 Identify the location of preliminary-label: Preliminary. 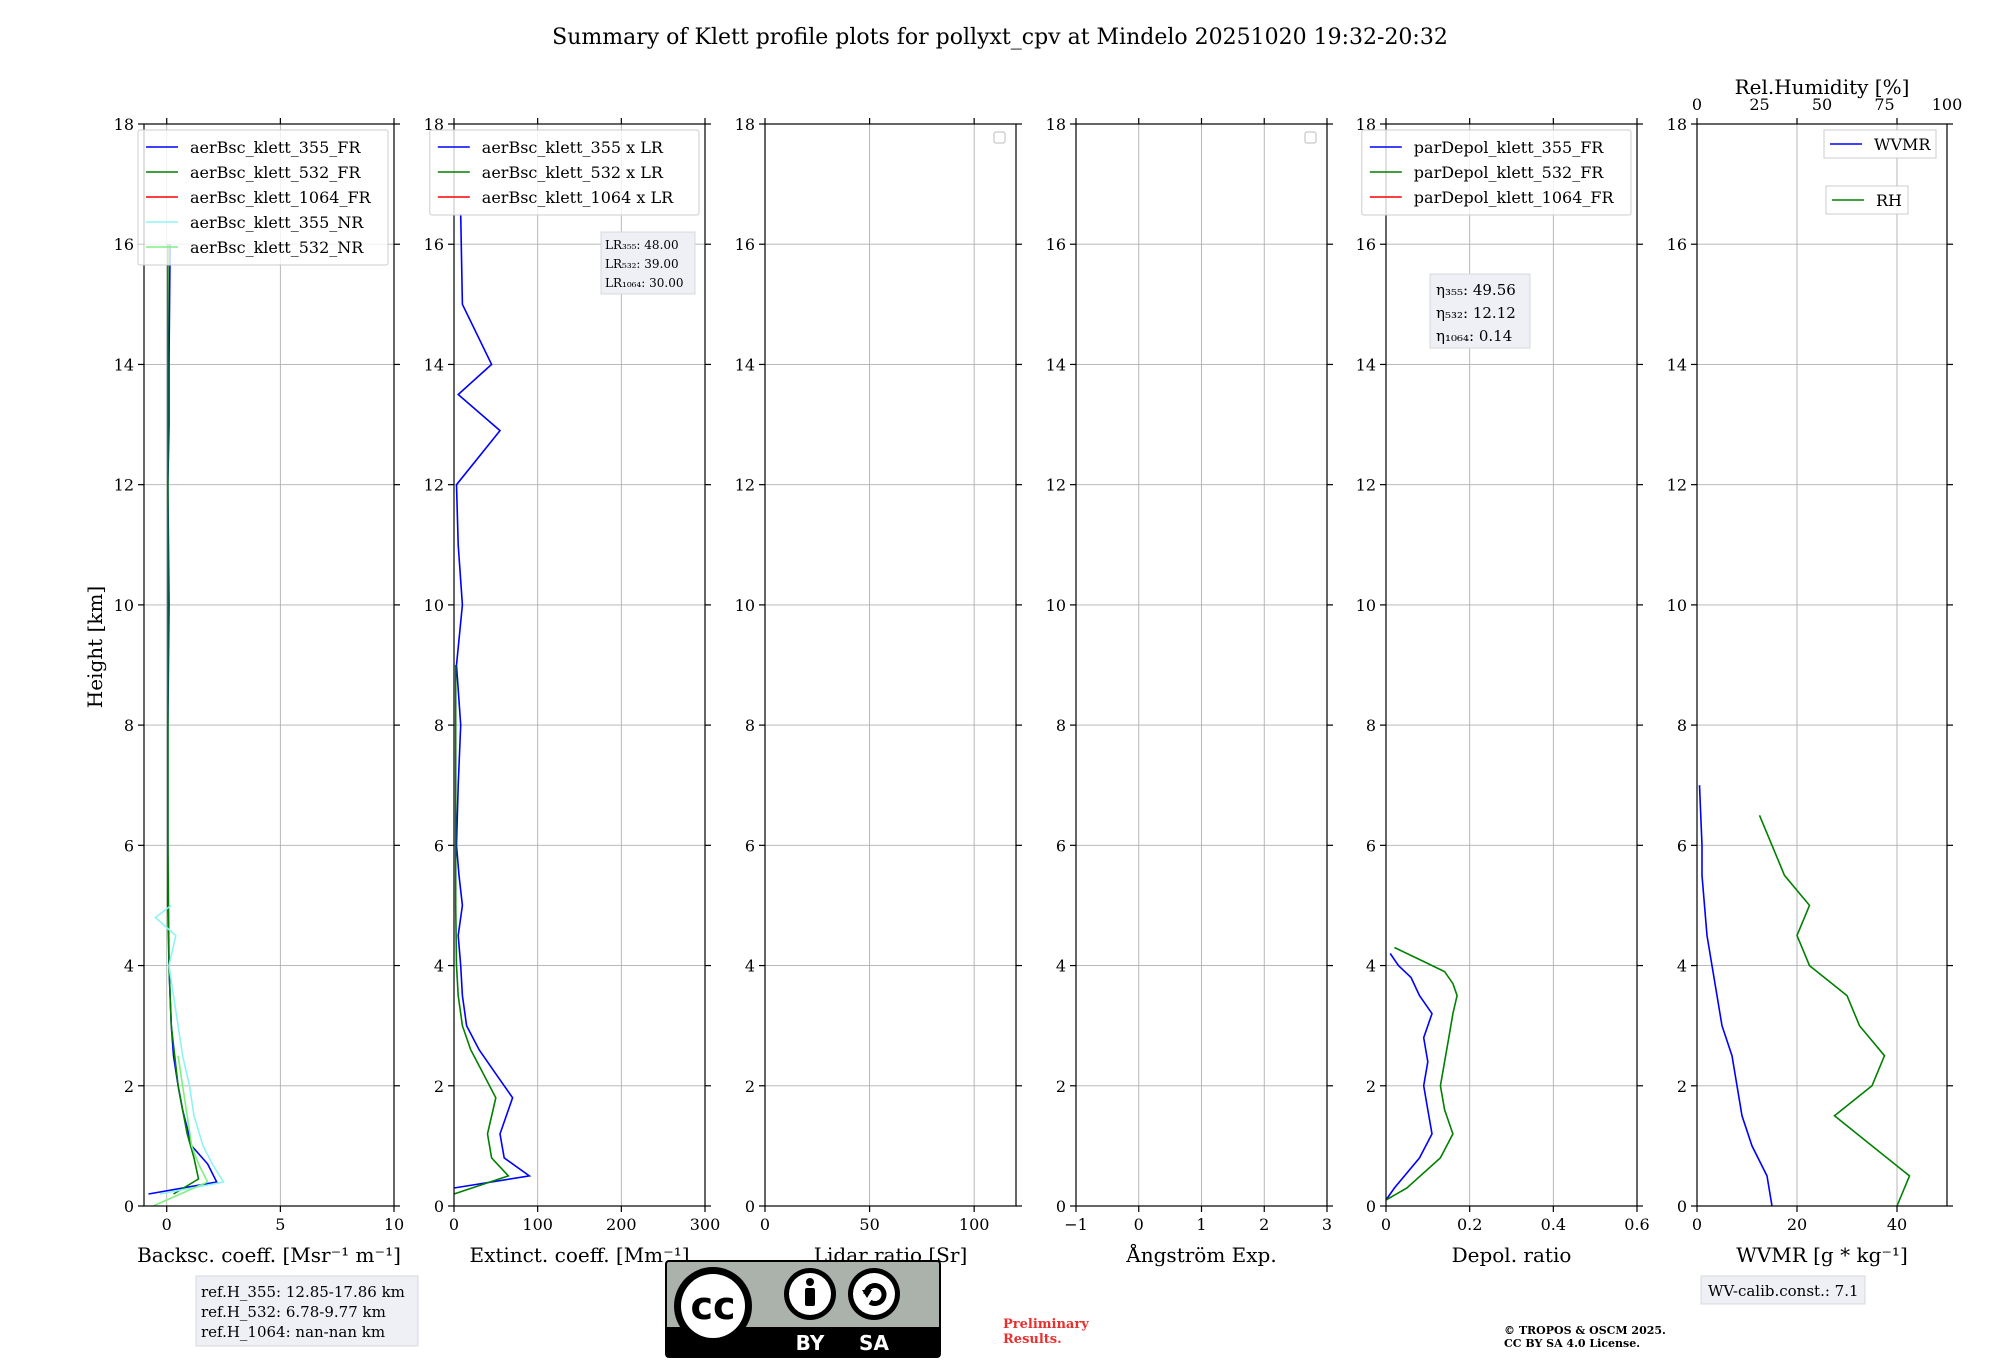
(1046, 1324).